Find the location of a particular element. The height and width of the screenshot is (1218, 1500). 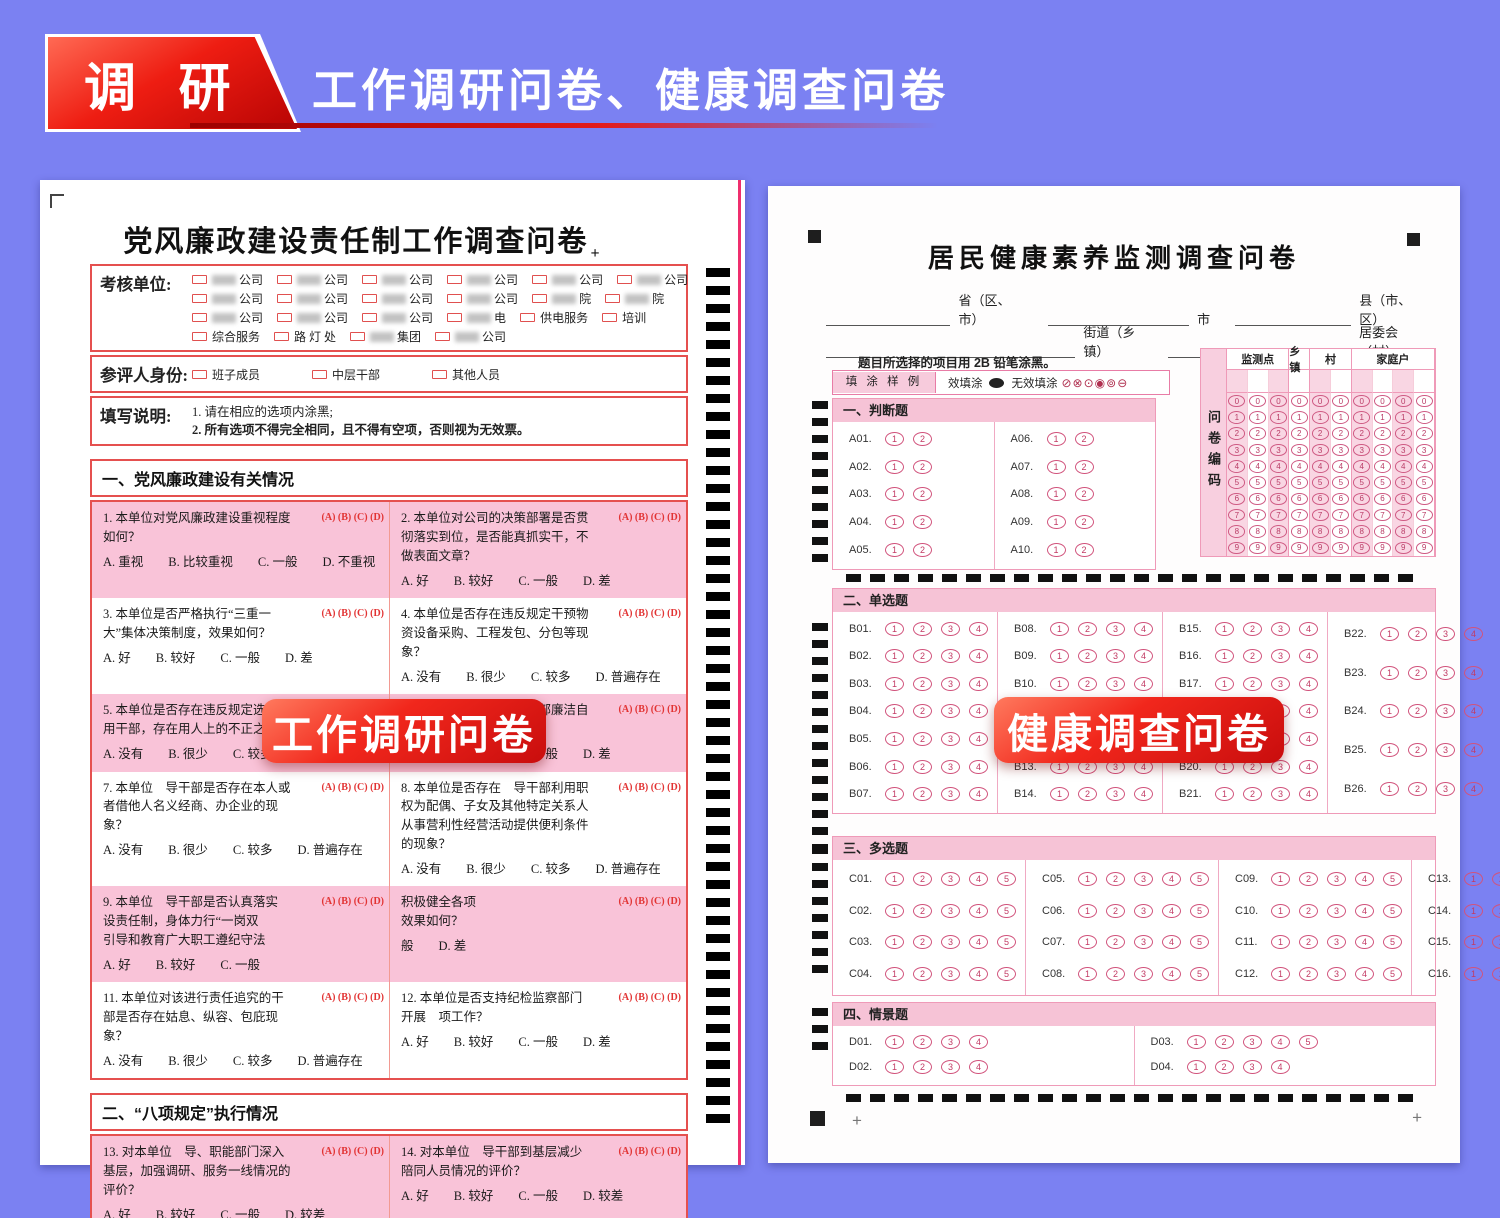

assess-unit-option: 路 灯 处 is located at coordinates (305, 336).